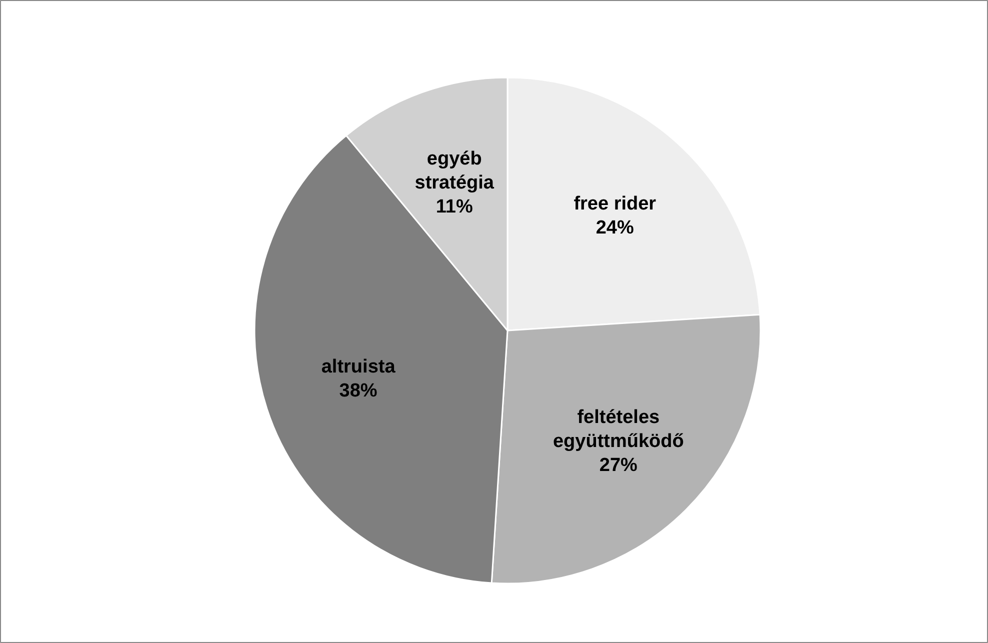 The width and height of the screenshot is (988, 643). I want to click on slice-label: altruista, so click(358, 367).